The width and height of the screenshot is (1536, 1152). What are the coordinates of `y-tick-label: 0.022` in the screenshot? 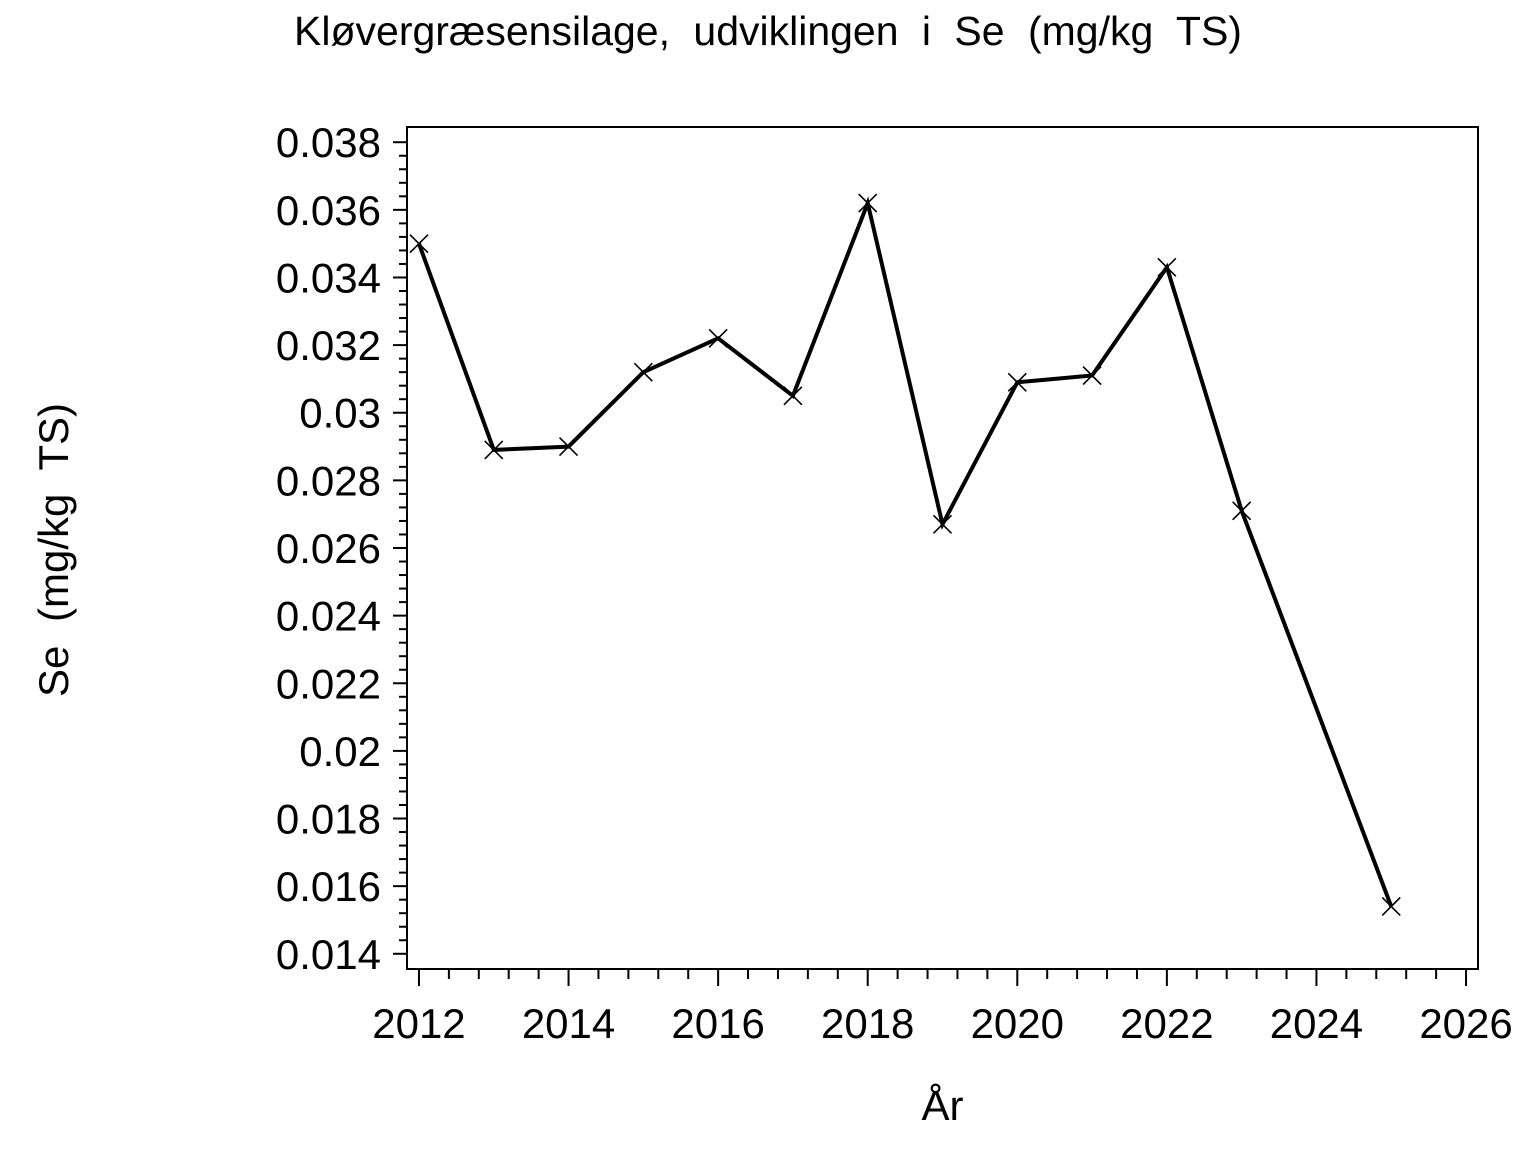 It's located at (328, 683).